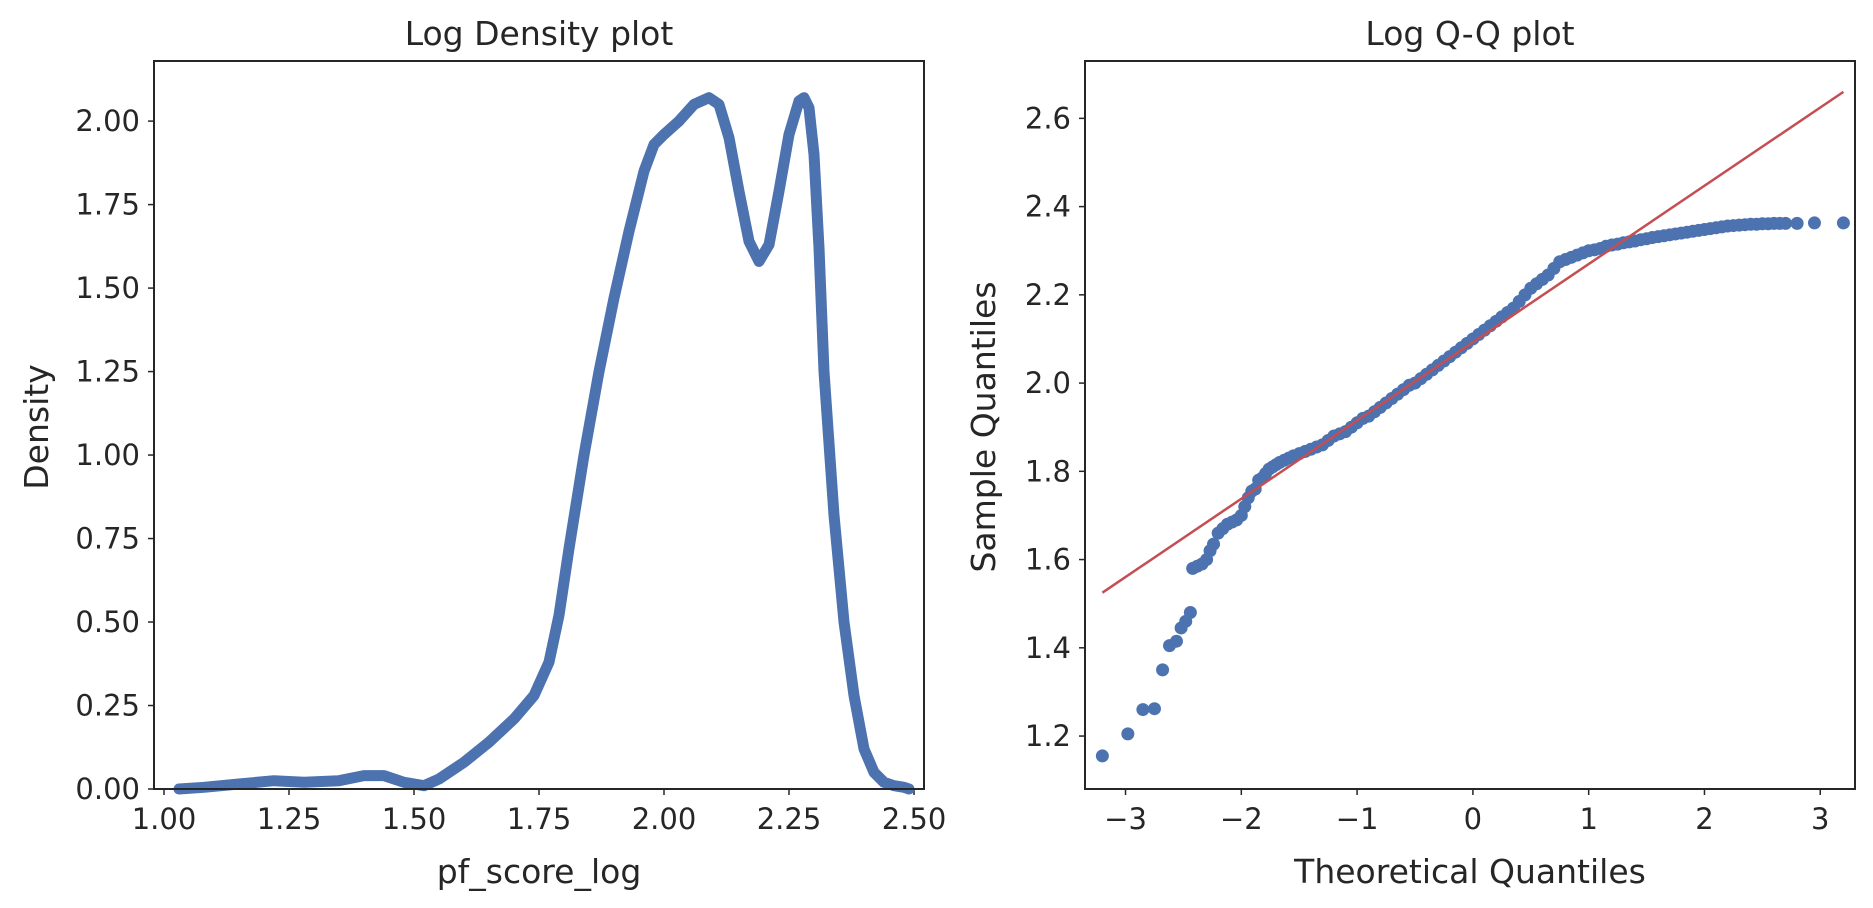 The image size is (1873, 908). What do you see at coordinates (914, 819) in the screenshot?
I see `density-x-tick-label: 2.50` at bounding box center [914, 819].